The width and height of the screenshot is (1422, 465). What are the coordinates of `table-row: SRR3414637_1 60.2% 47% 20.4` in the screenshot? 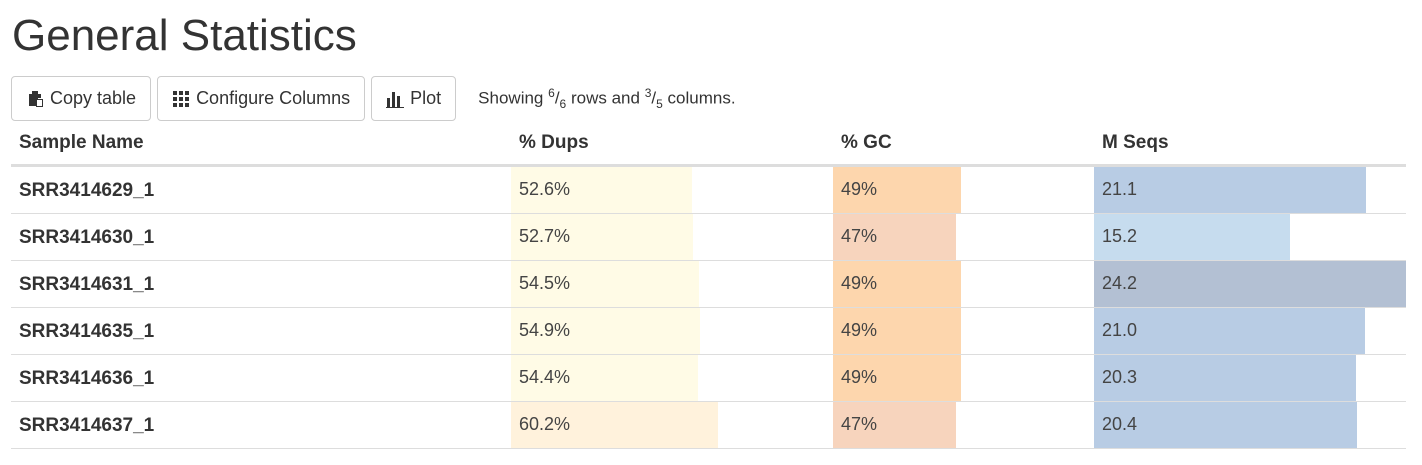 It's located at (708, 425).